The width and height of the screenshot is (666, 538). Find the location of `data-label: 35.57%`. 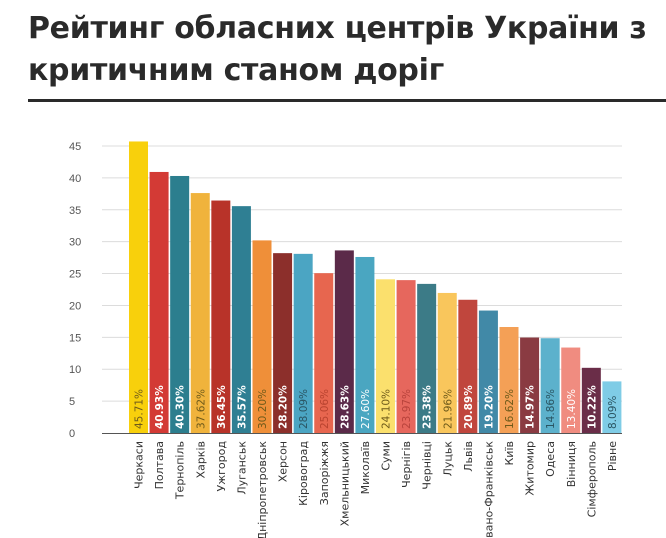

data-label: 35.57% is located at coordinates (242, 407).